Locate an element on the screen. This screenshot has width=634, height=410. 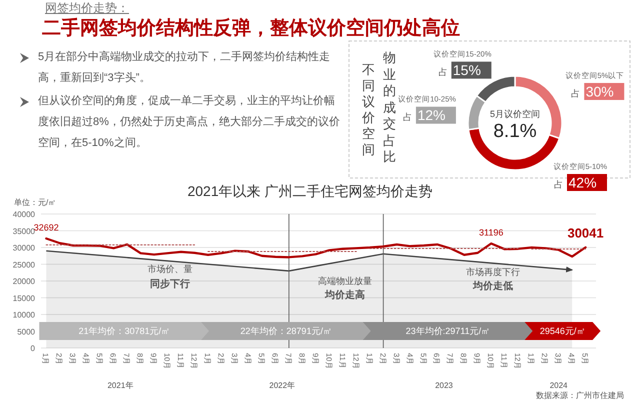
text: 5月议价空间 is located at coordinates (515, 114).